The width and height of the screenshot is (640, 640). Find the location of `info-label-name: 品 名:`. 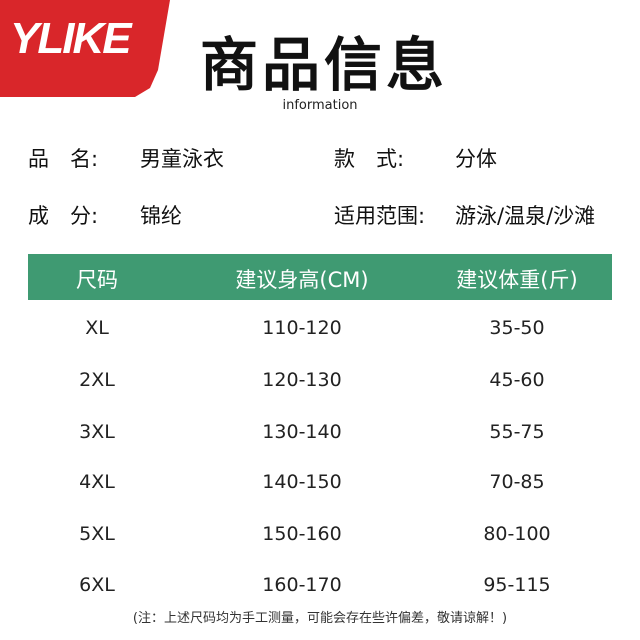

info-label-name: 品 名: is located at coordinates (63, 159).